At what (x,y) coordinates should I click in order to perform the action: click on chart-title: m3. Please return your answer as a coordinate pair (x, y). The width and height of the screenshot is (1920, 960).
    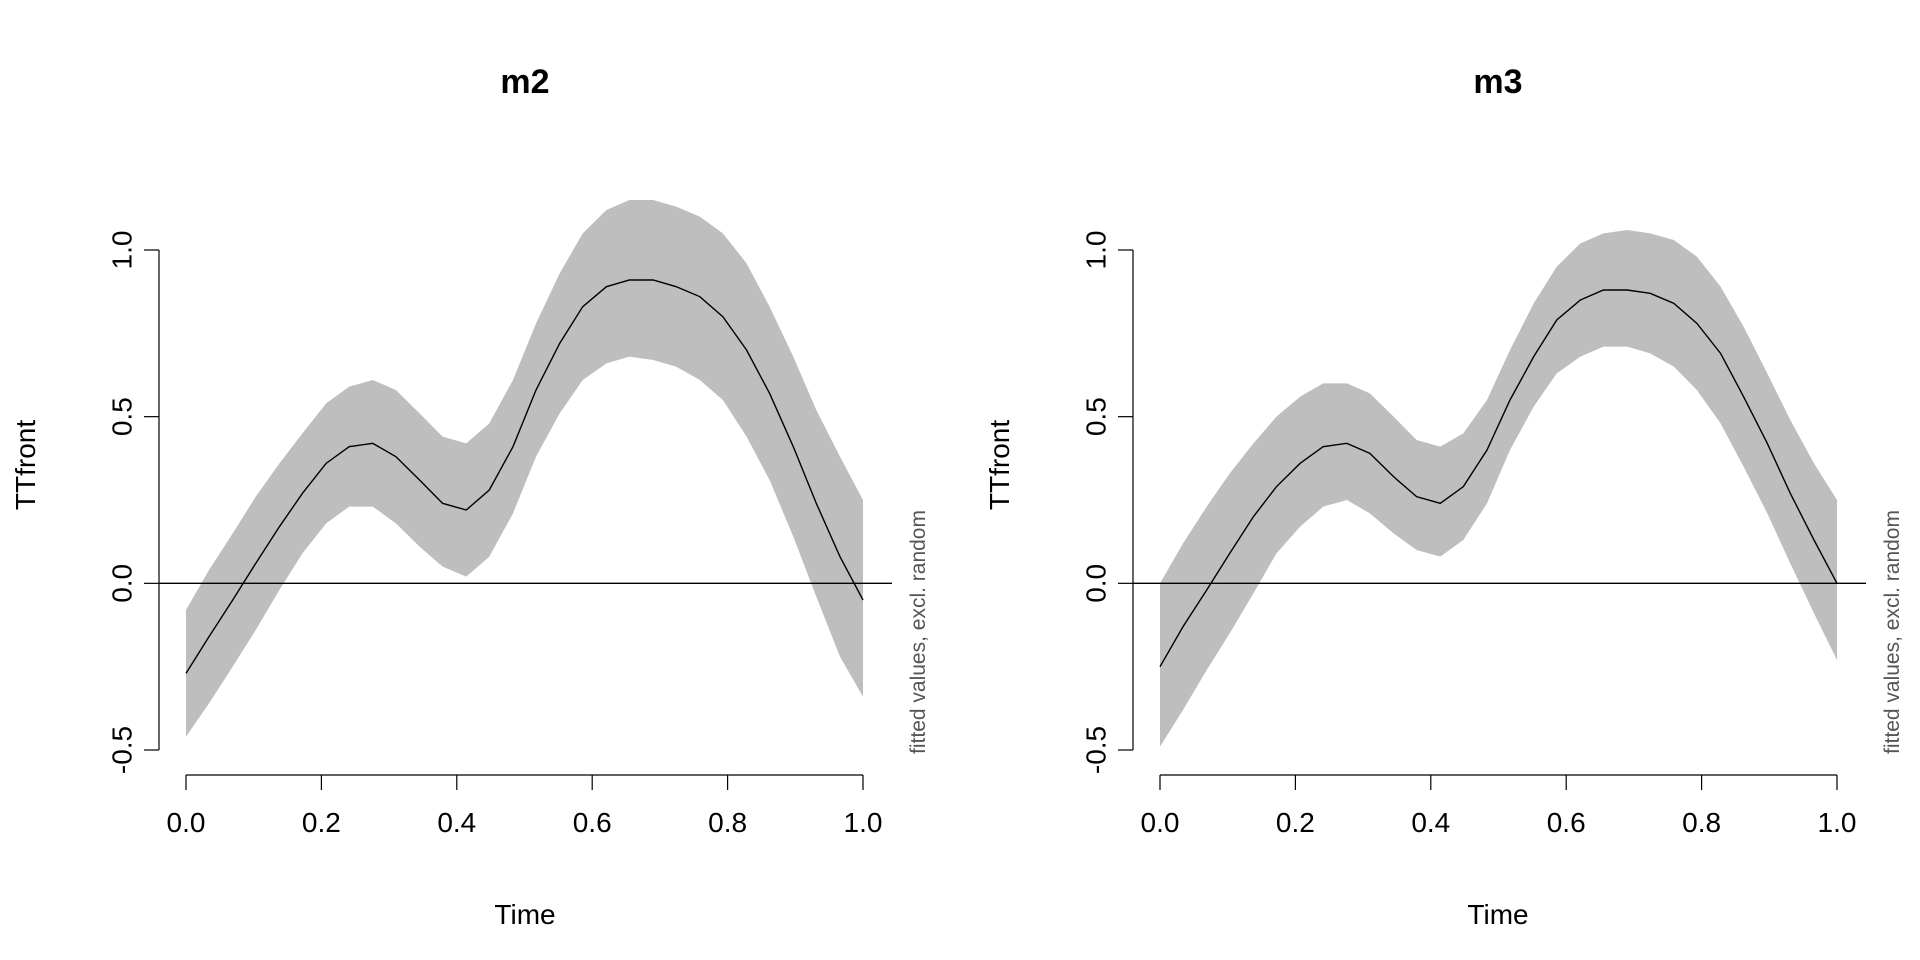
    Looking at the image, I should click on (1497, 82).